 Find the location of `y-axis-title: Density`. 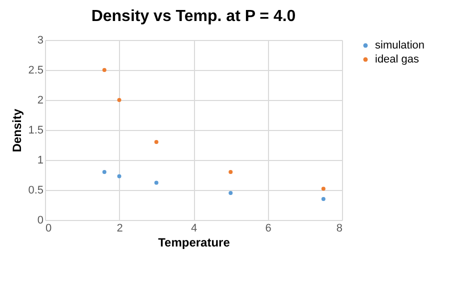

y-axis-title: Density is located at coordinates (17, 130).